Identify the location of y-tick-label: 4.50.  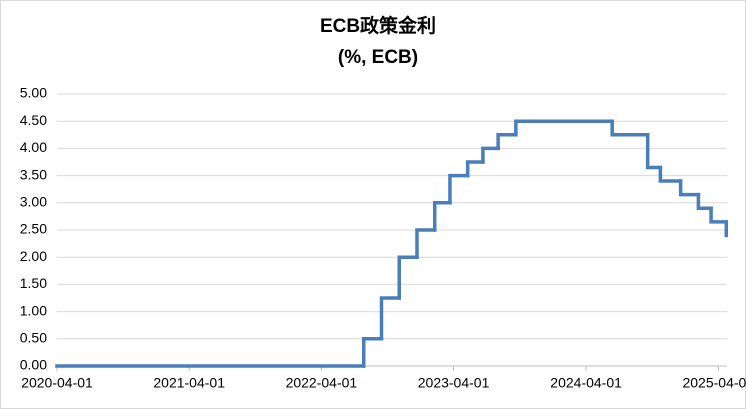
(33, 120).